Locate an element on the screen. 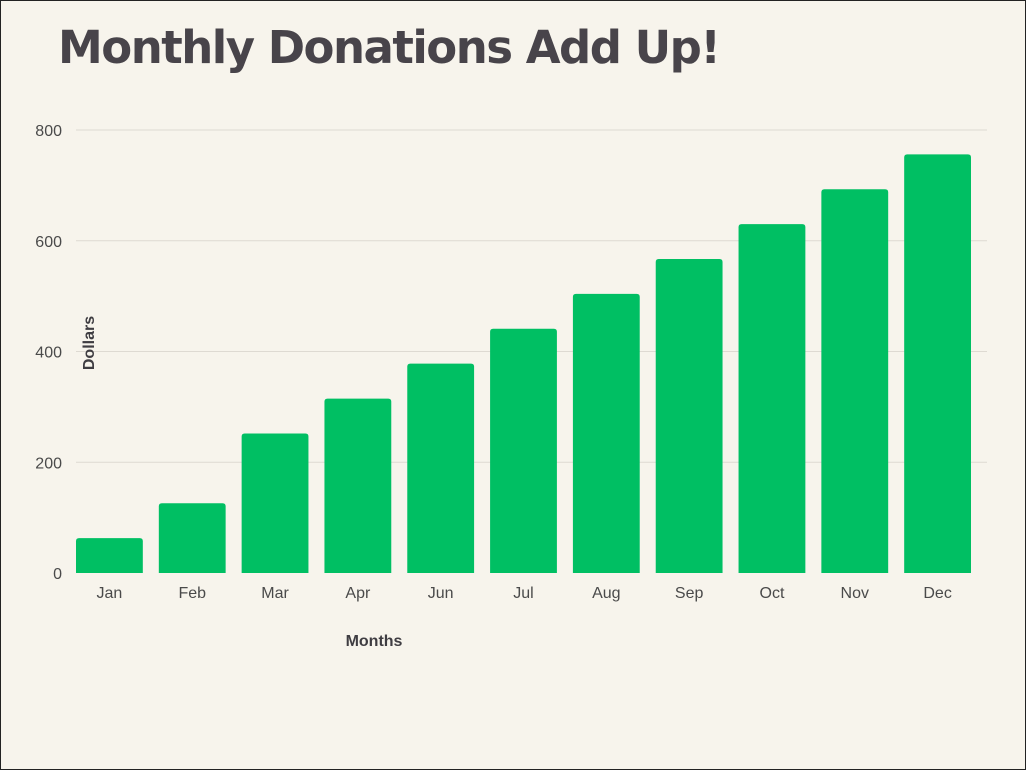 This screenshot has height=770, width=1026. bar-sep is located at coordinates (689, 416).